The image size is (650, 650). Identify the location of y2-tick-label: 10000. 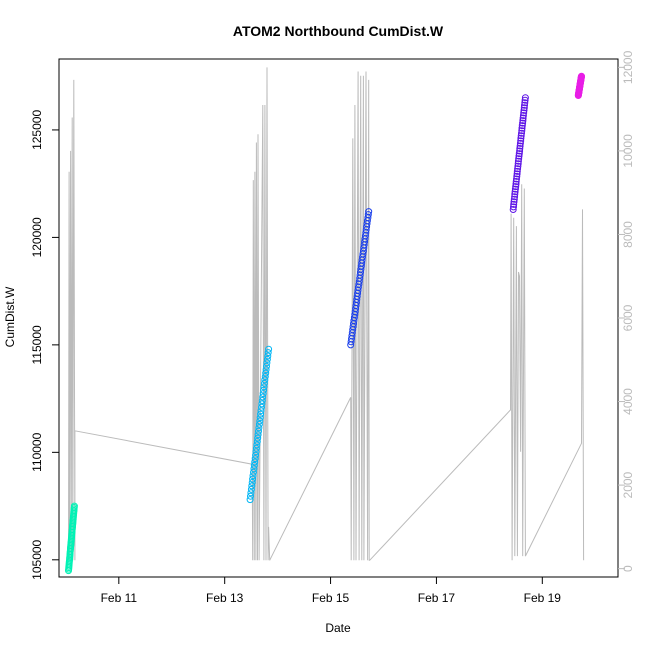
(628, 151).